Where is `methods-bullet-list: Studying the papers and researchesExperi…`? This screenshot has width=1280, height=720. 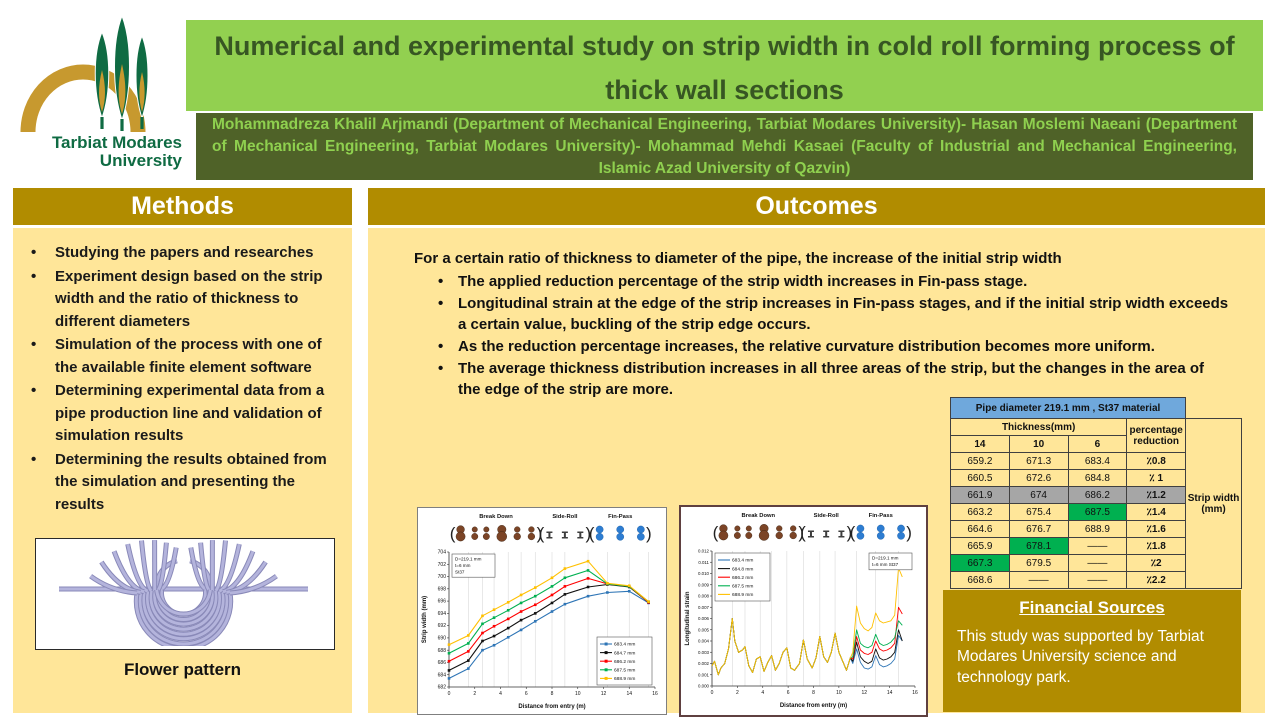
methods-bullet-list: Studying the papers and researchesExperi… is located at coordinates (182, 372).